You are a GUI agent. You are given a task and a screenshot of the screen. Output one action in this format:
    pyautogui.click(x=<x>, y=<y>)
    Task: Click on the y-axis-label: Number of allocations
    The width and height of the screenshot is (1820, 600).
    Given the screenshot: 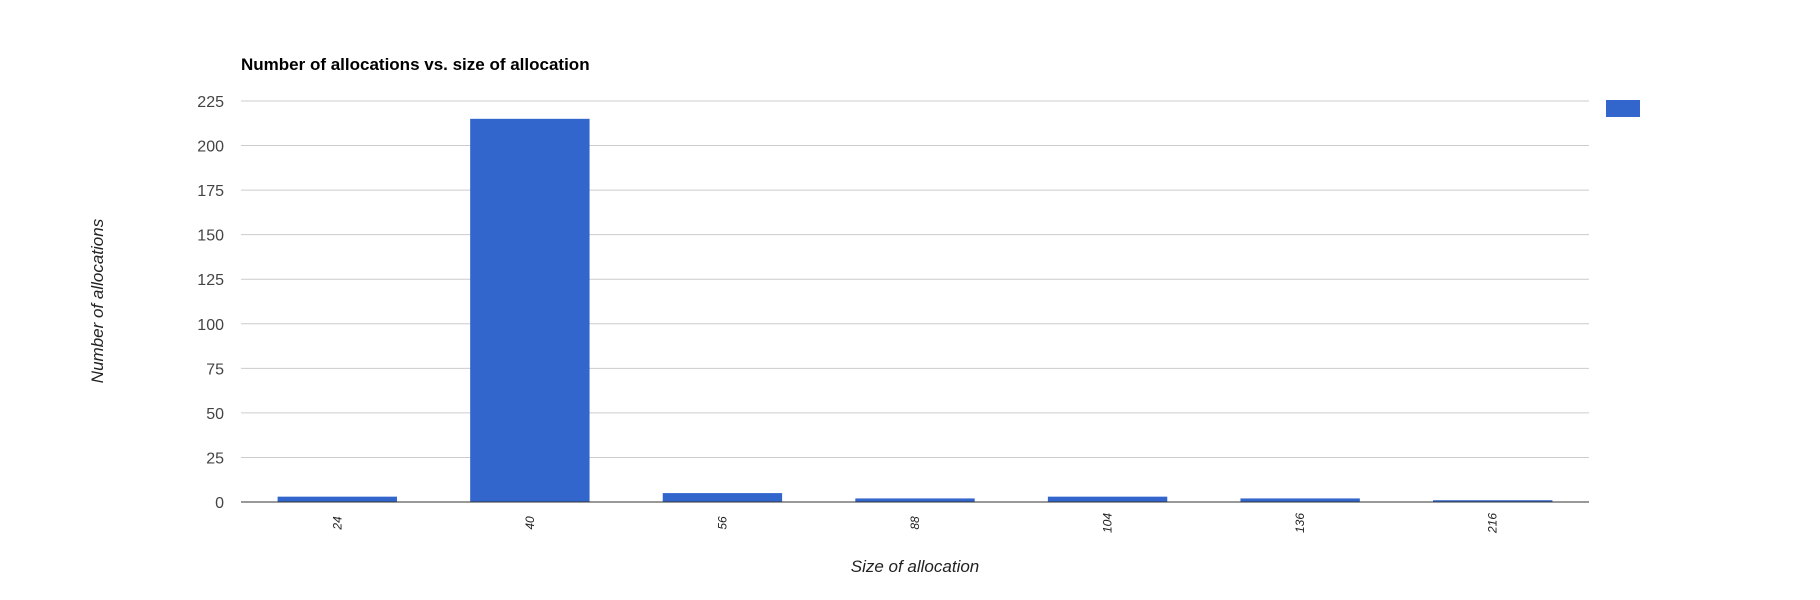 What is the action you would take?
    pyautogui.click(x=97, y=300)
    